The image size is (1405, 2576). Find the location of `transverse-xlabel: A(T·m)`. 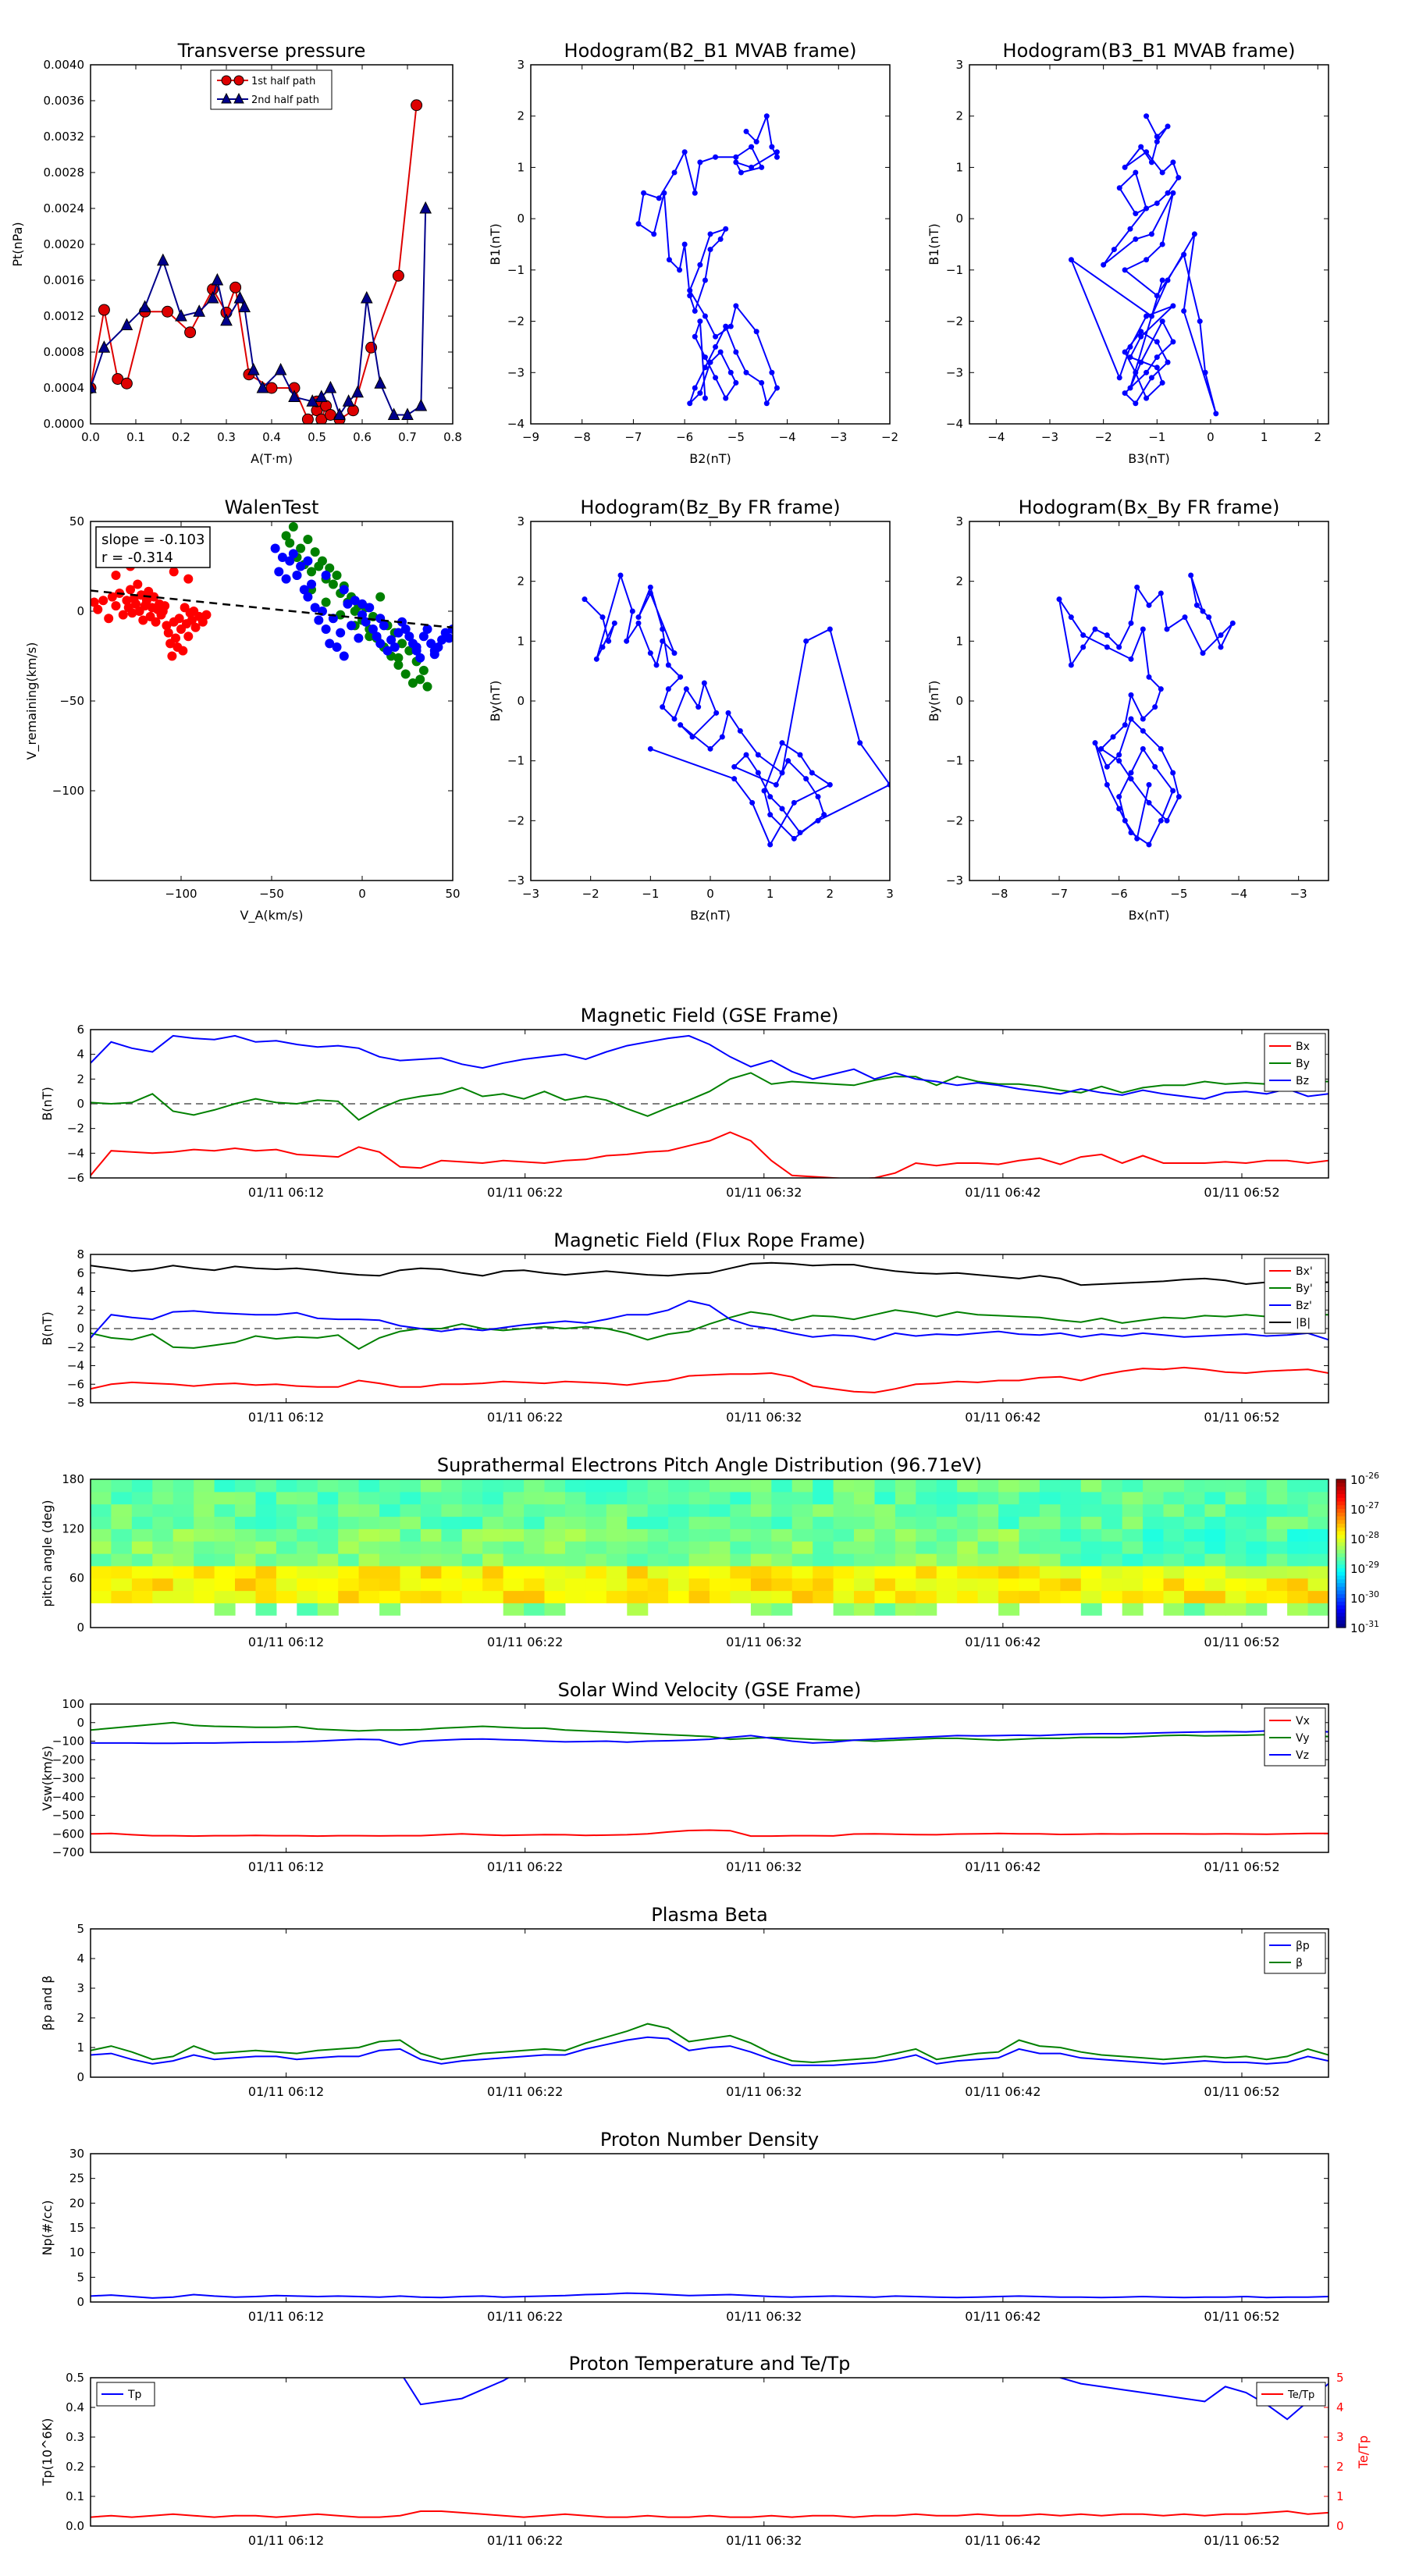

transverse-xlabel: A(T·m) is located at coordinates (272, 459).